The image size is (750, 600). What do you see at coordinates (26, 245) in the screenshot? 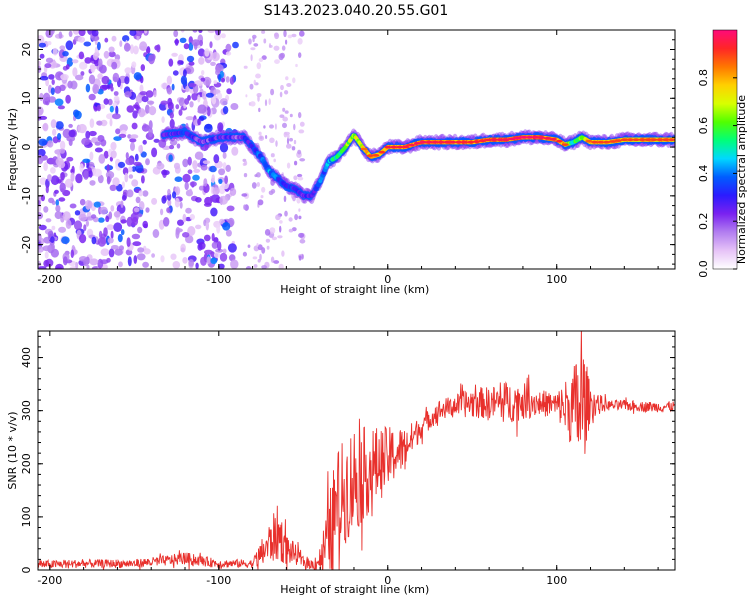
I see `y-tick-label: -20` at bounding box center [26, 245].